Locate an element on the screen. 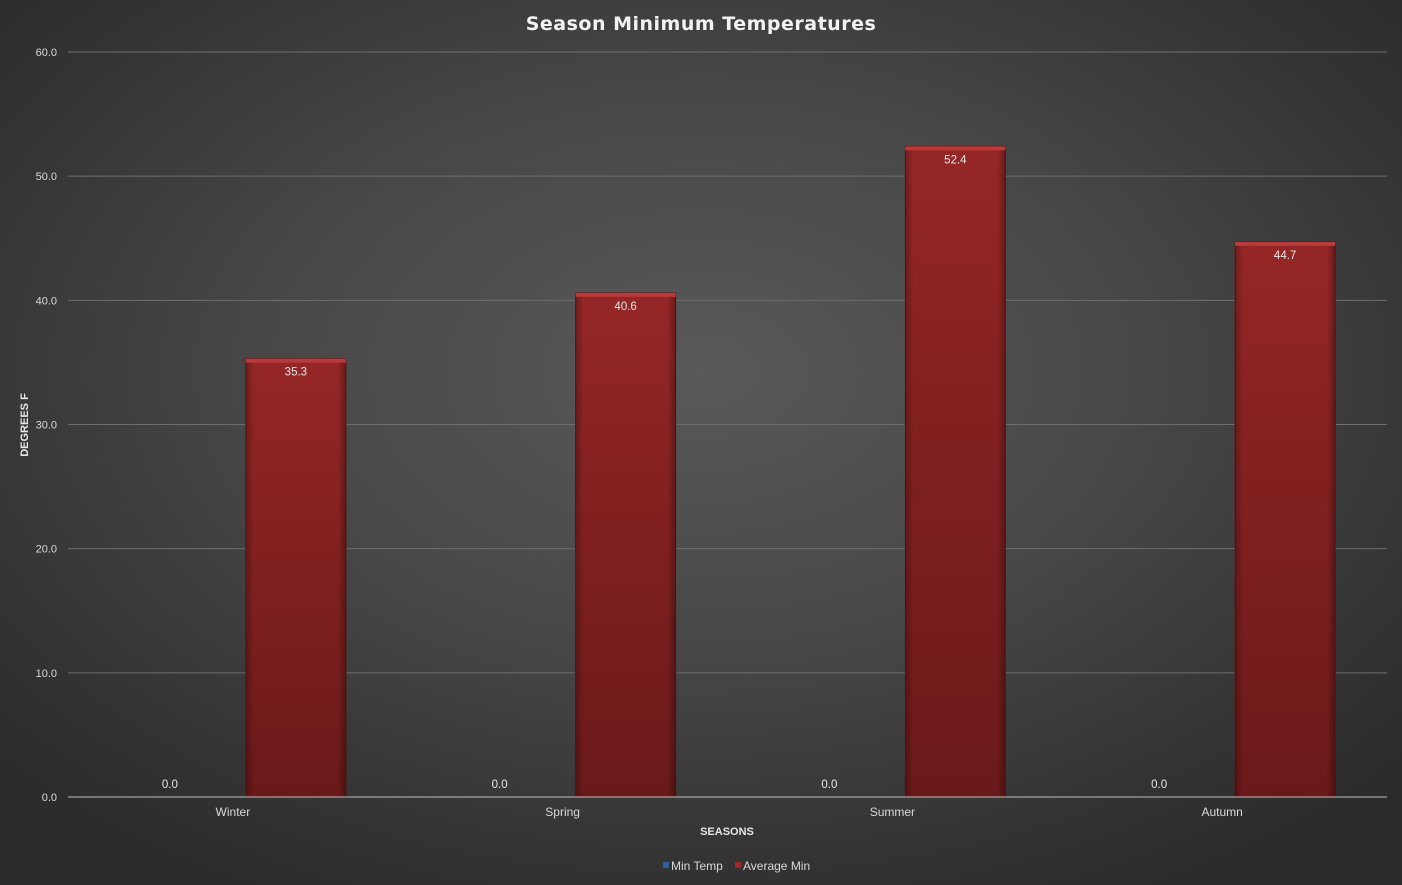 This screenshot has width=1402, height=885. legend-swatch-average-min is located at coordinates (738, 865).